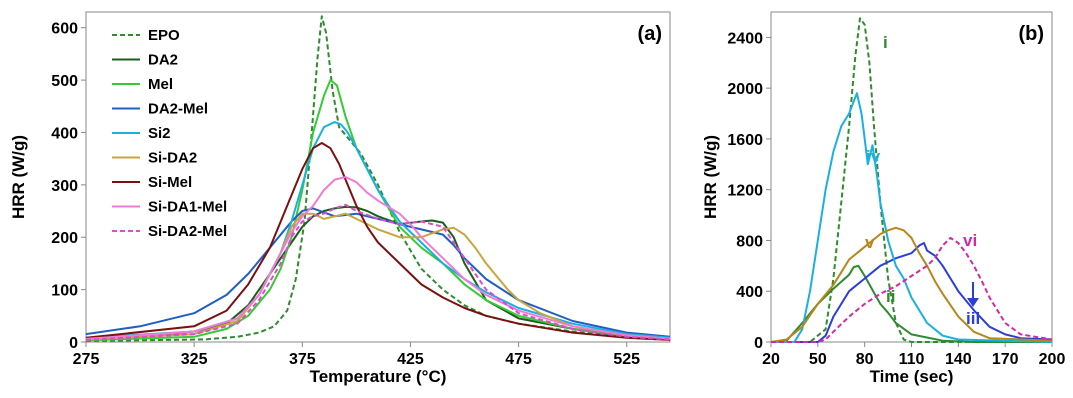 The width and height of the screenshot is (1073, 398). I want to click on y-tick-label: 100, so click(64, 291).